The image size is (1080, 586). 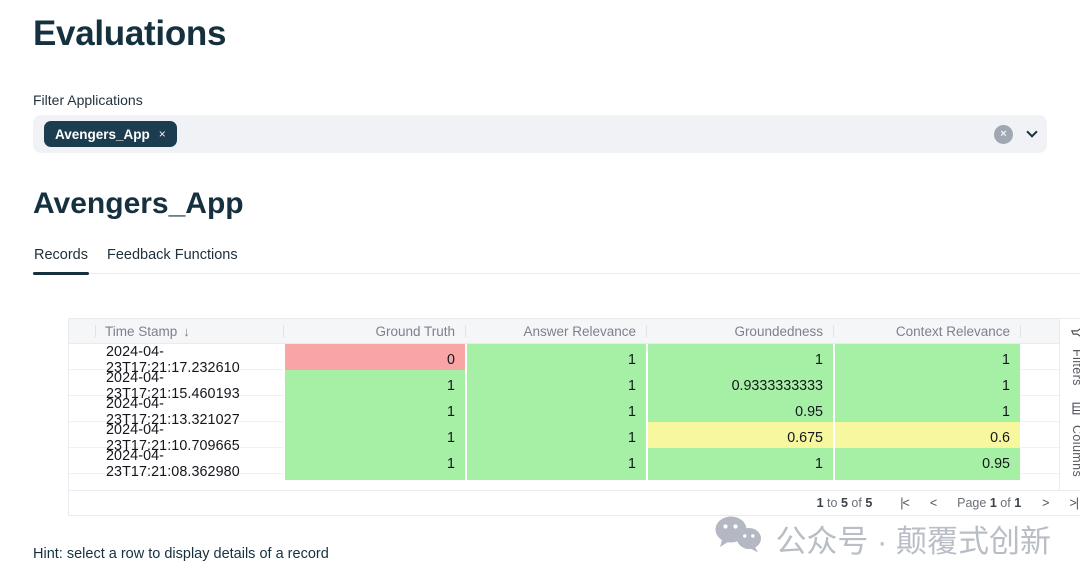 I want to click on column-header-time-stamp: Time Stamp ↓, so click(x=189, y=331).